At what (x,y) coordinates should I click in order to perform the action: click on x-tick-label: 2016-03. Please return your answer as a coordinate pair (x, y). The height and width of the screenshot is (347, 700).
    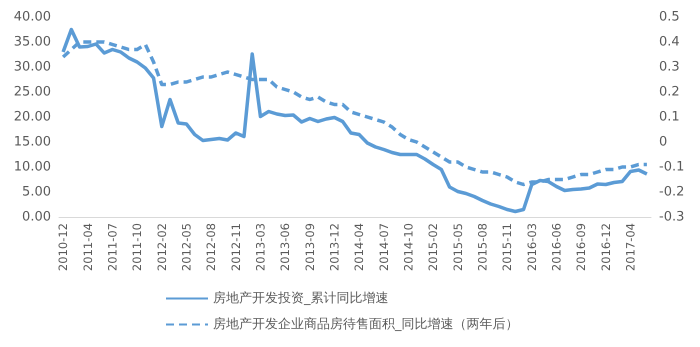
    Looking at the image, I should click on (531, 247).